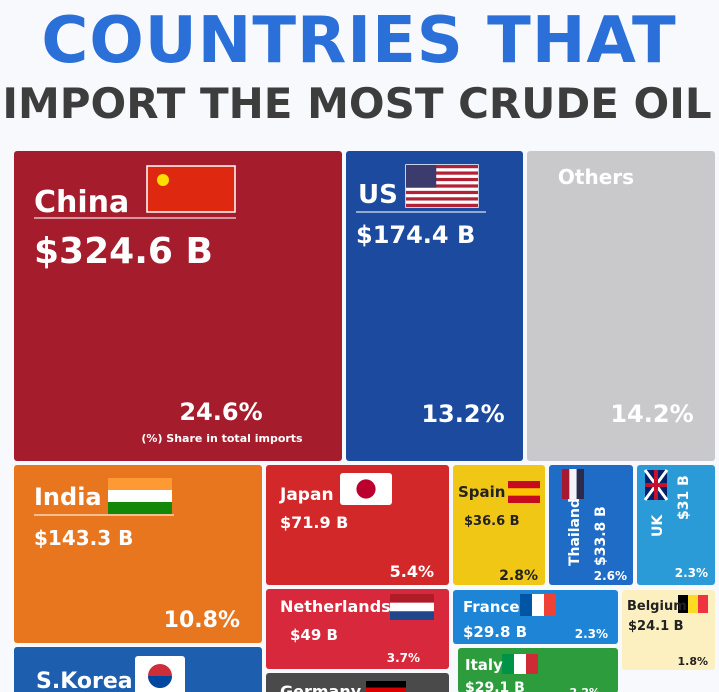 The image size is (719, 692). I want to click on value-label: $174.4 B, so click(415, 235).